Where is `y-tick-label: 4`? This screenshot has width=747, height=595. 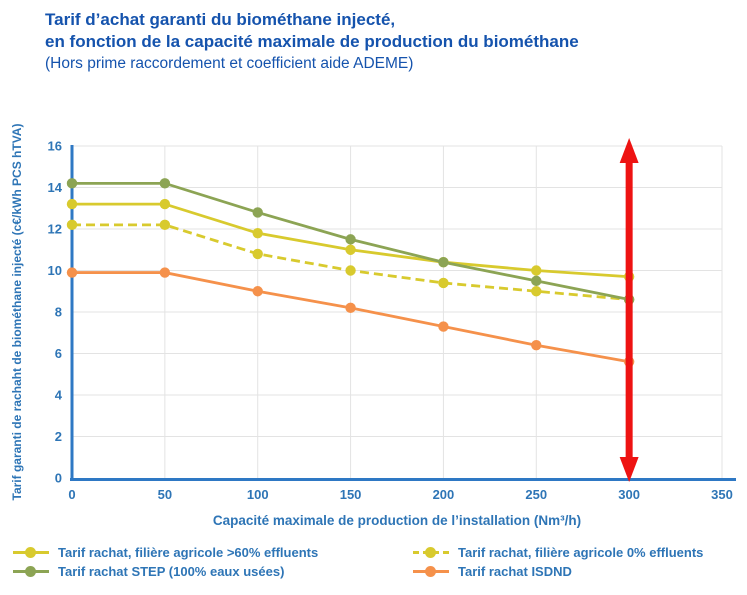 y-tick-label: 4 is located at coordinates (59, 395).